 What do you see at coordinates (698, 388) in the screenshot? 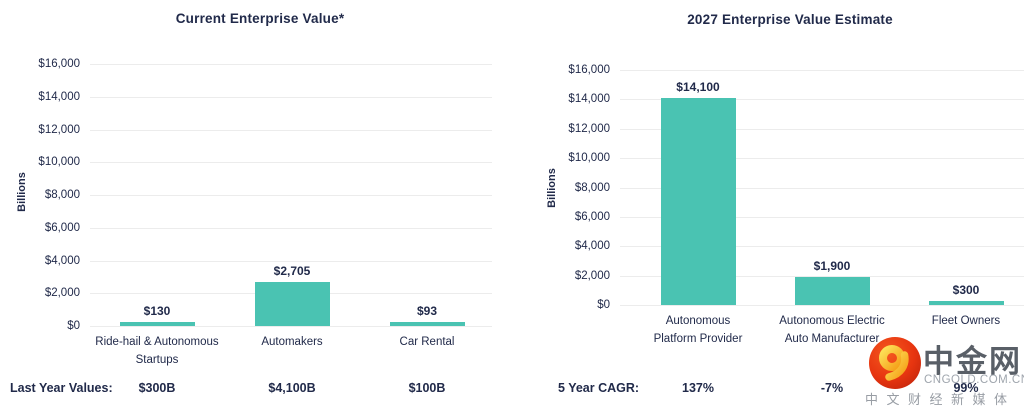
I see `footer-value: 137%` at bounding box center [698, 388].